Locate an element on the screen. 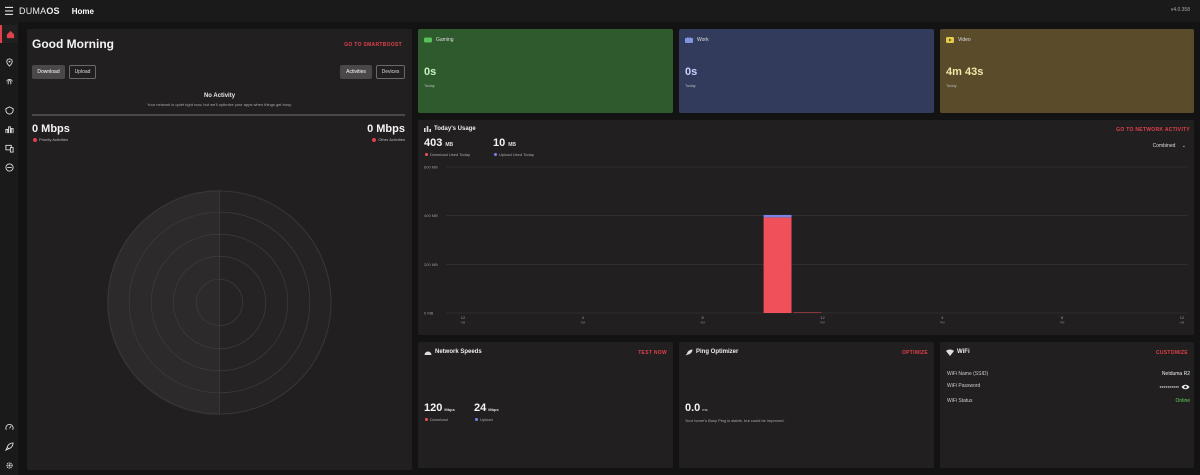  devices-tab: Devices is located at coordinates (390, 72).